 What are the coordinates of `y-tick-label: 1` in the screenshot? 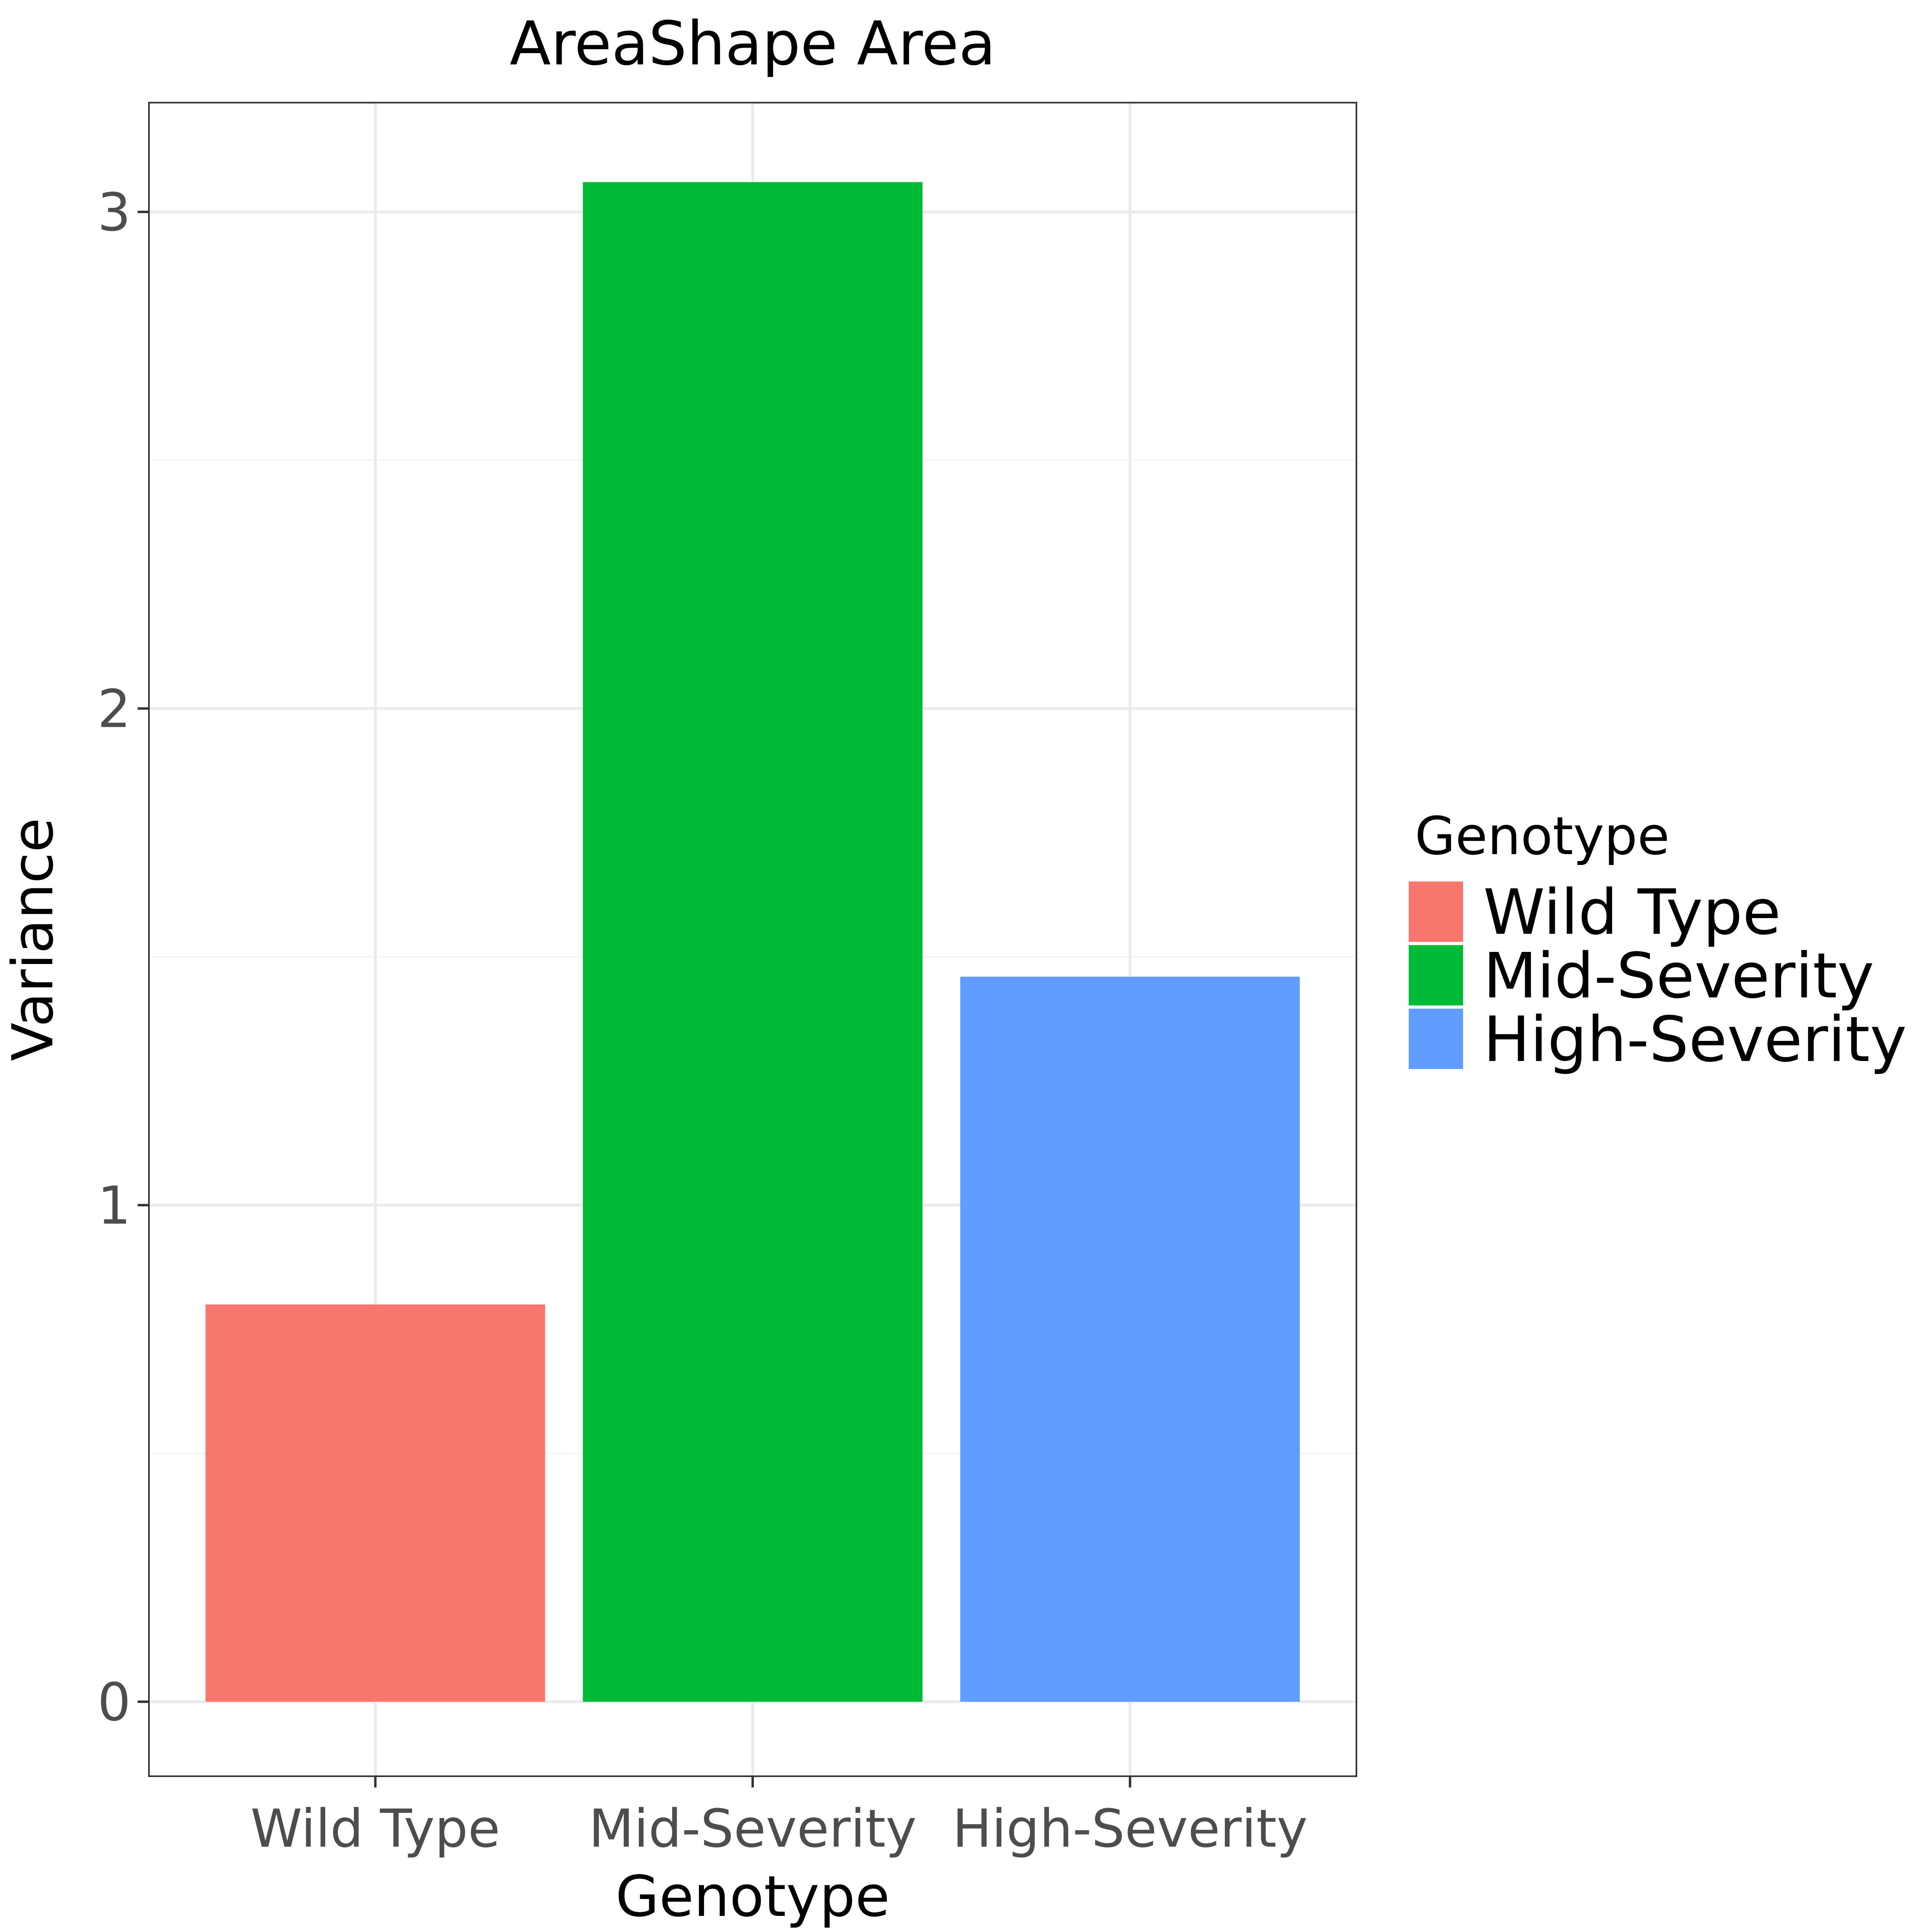 It's located at (114, 1205).